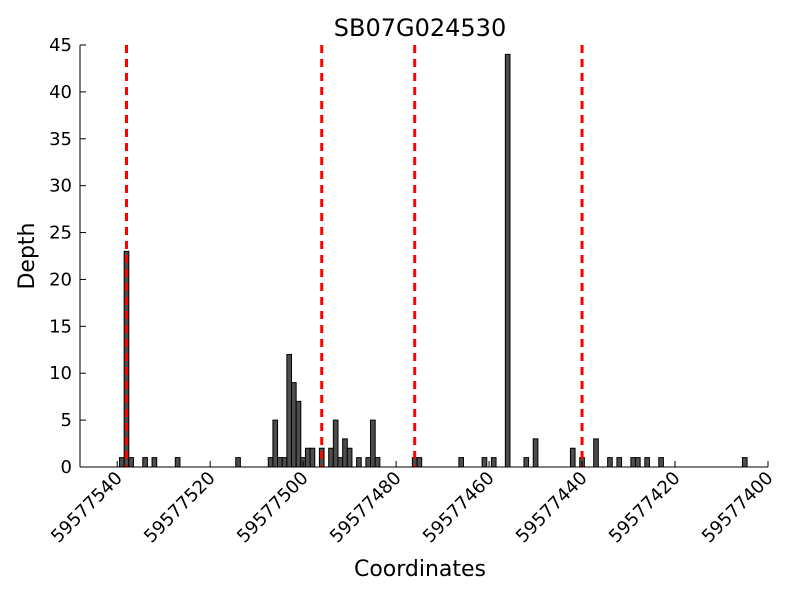 The width and height of the screenshot is (800, 600). I want to click on y-tick-label: 35, so click(60, 139).